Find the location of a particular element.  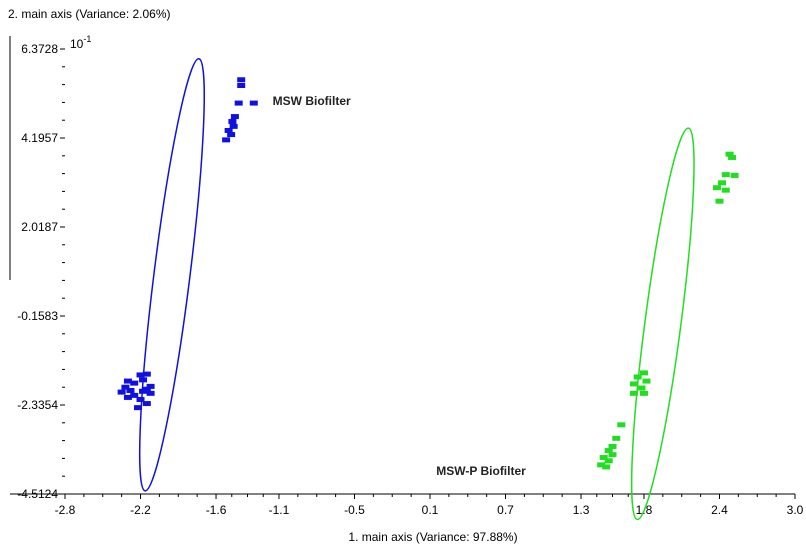

cluster-label: MSW-P Biofilter is located at coordinates (481, 471).